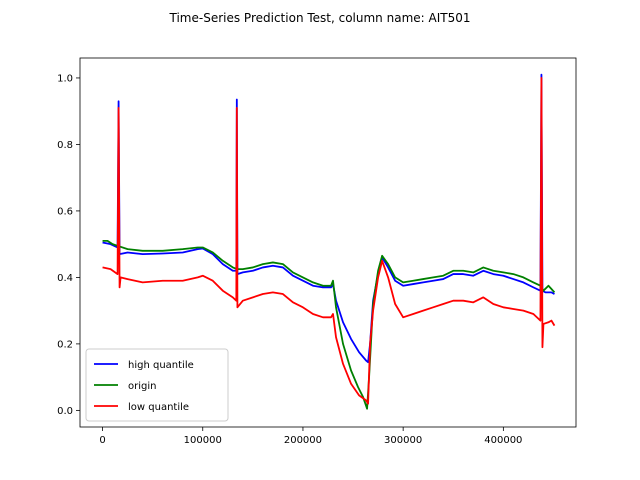 The width and height of the screenshot is (640, 480). What do you see at coordinates (303, 440) in the screenshot?
I see `x-tick-label: 200000` at bounding box center [303, 440].